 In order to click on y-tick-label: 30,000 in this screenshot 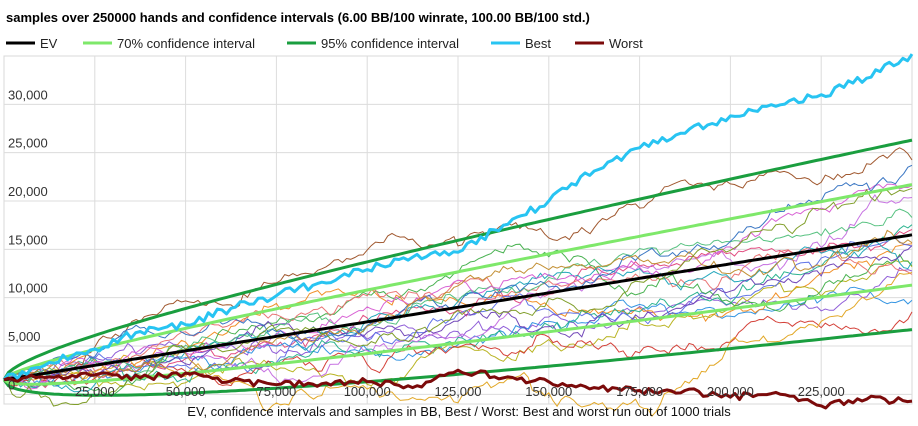, I will do `click(28, 94)`.